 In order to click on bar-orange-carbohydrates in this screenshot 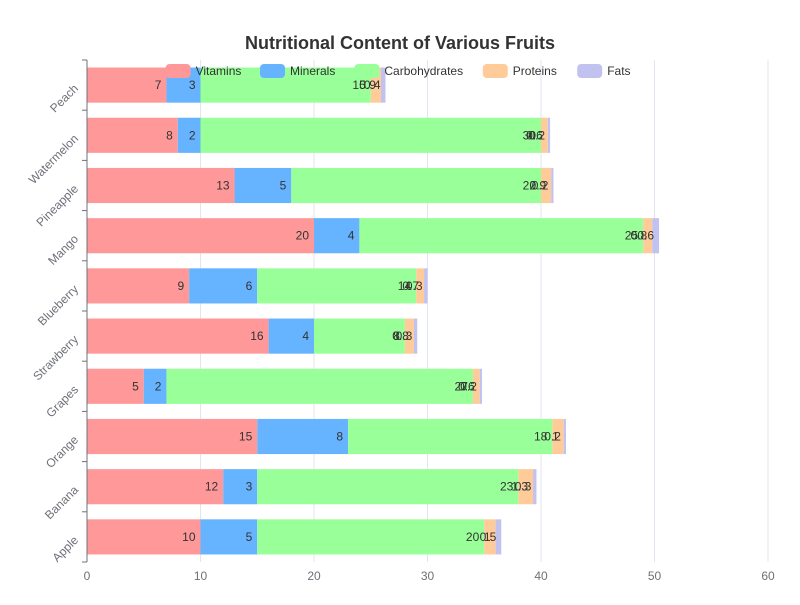, I will do `click(450, 436)`.